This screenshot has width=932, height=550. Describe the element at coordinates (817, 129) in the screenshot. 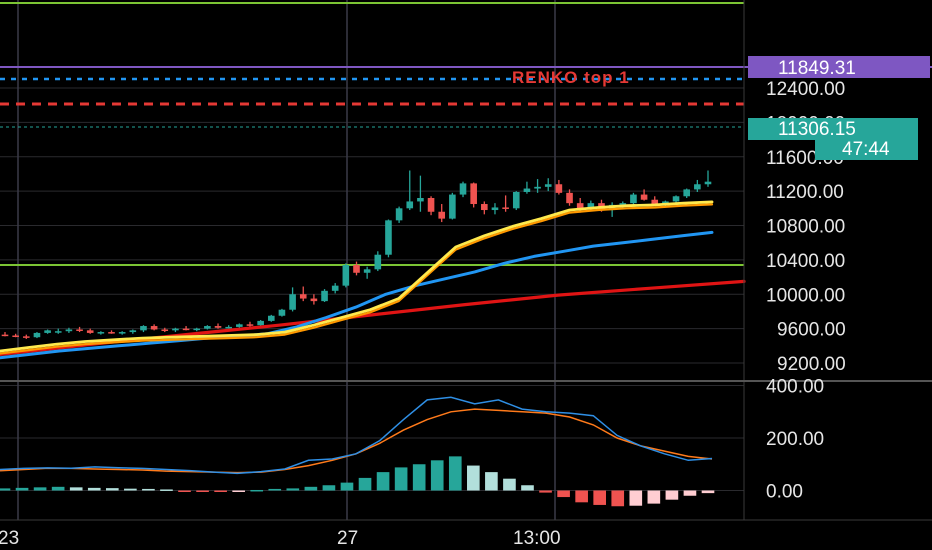

I see `last-price-label: 11306.15` at that location.